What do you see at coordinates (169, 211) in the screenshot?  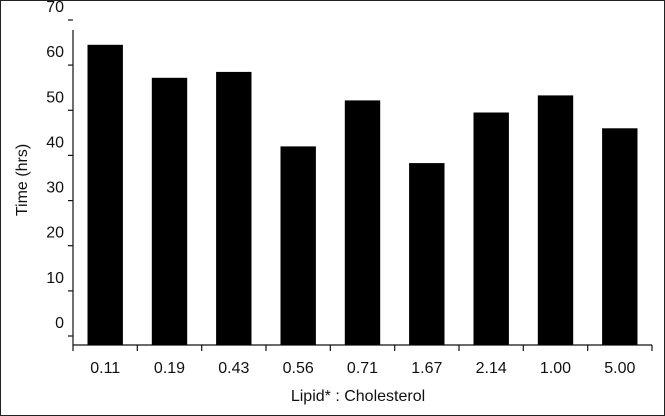 I see `bar-0.19` at bounding box center [169, 211].